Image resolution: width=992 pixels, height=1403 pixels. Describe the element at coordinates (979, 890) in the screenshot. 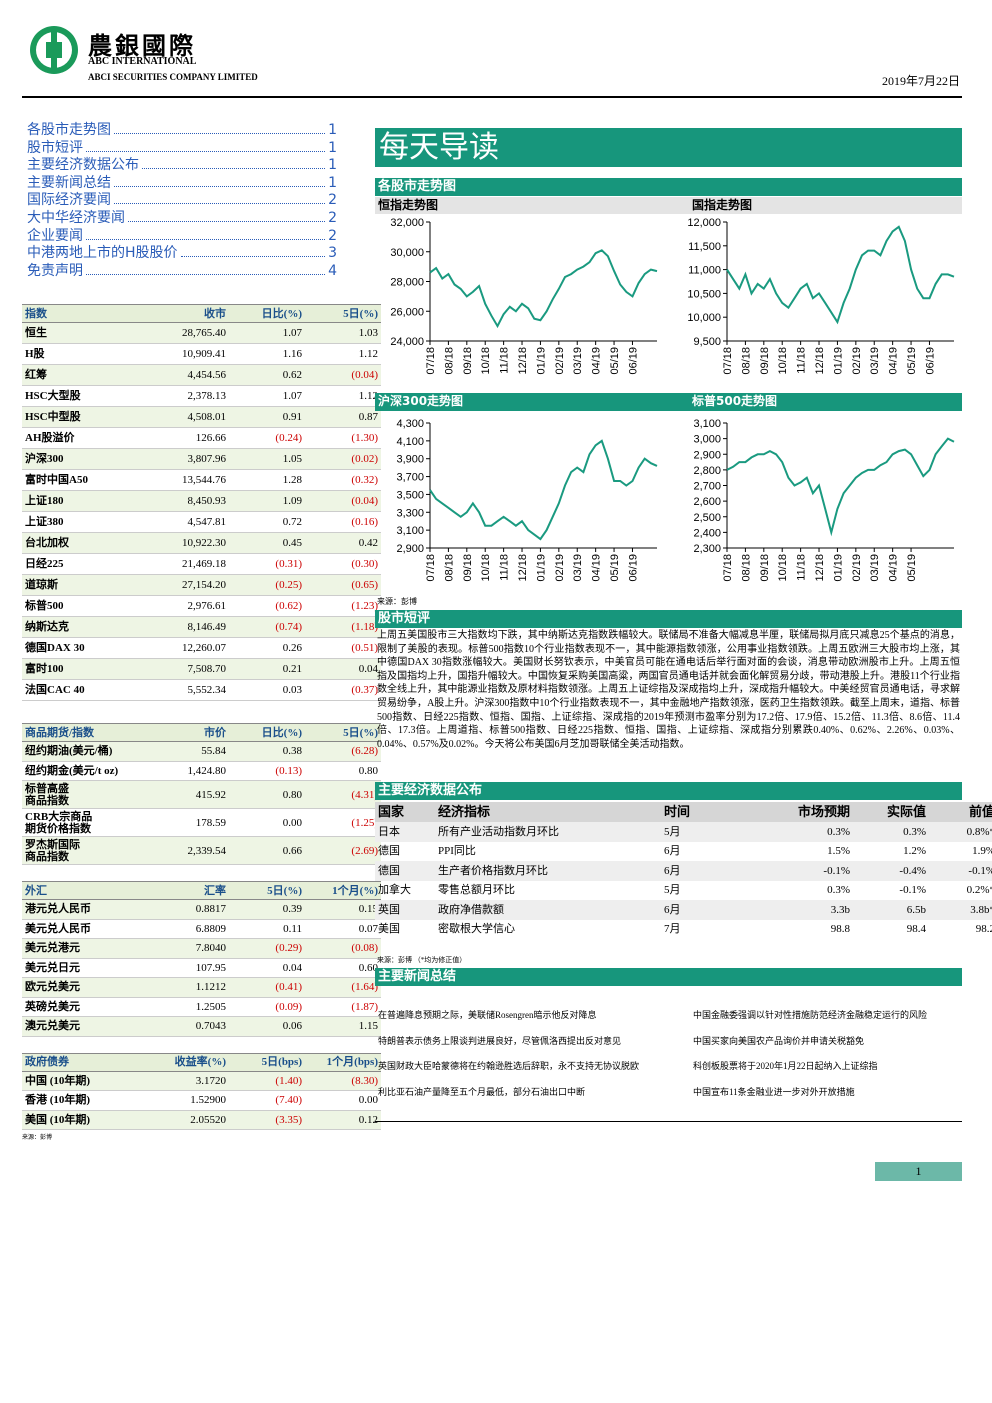

I see `cell: 0.2%*` at that location.